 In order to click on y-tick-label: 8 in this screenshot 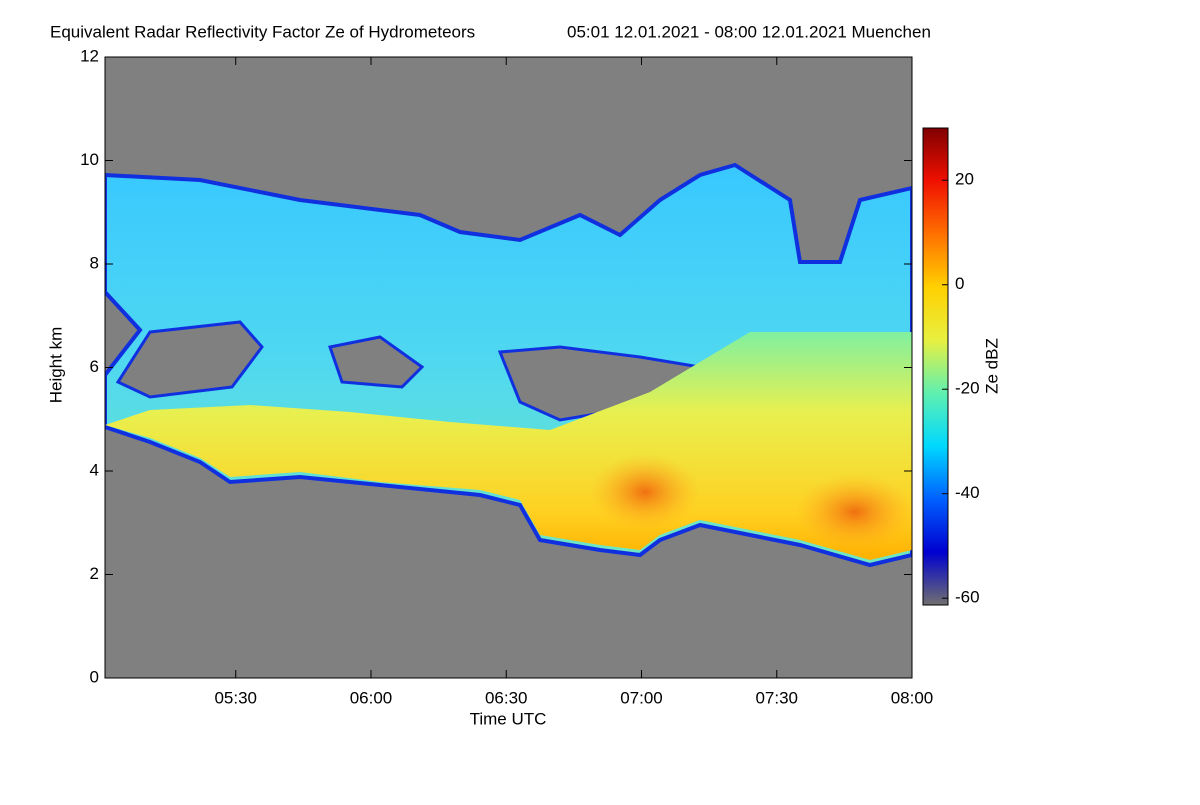, I will do `click(94, 262)`.